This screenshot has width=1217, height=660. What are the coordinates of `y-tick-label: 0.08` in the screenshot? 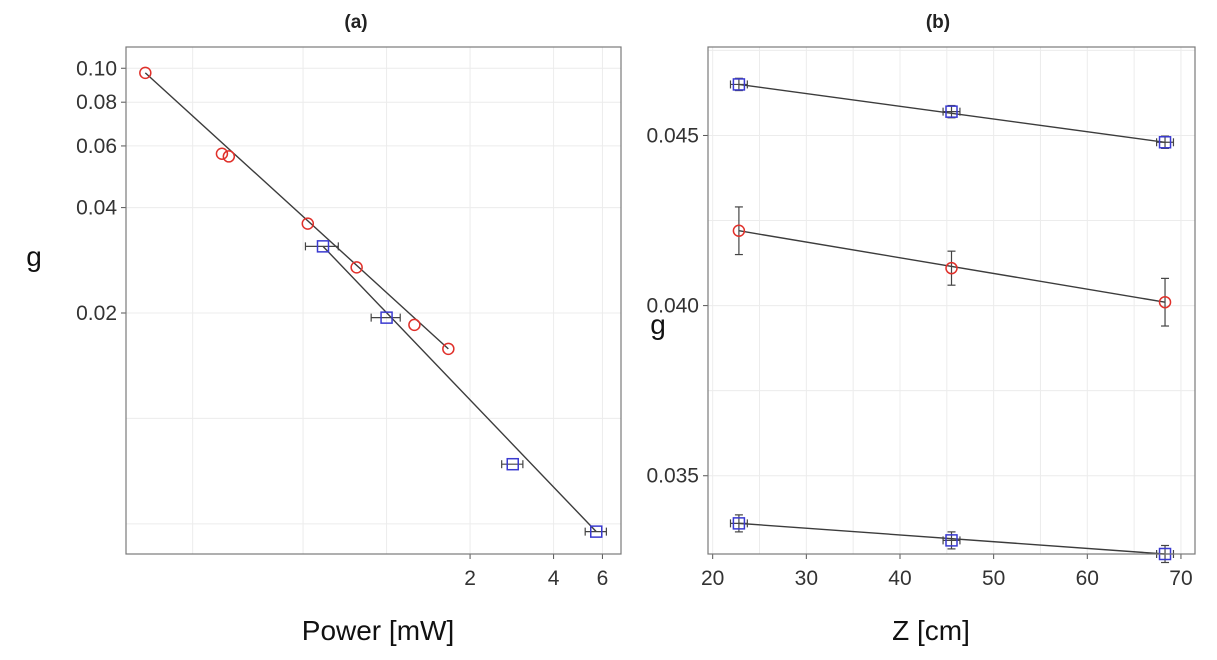 It's located at (96, 102).